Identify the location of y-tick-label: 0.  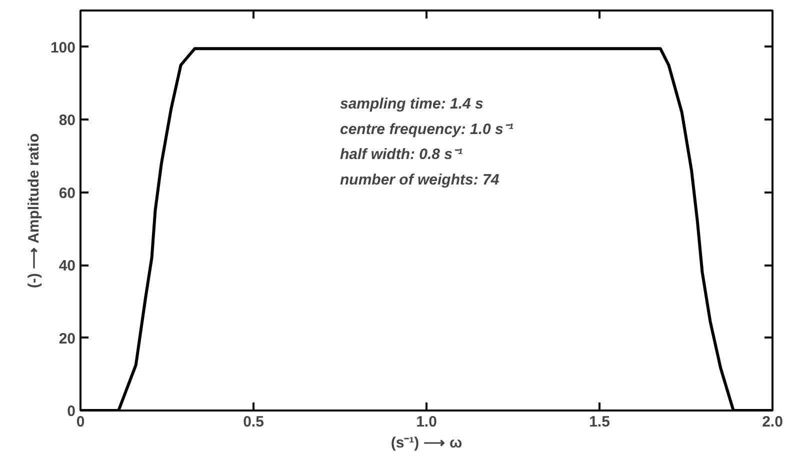
(71, 411).